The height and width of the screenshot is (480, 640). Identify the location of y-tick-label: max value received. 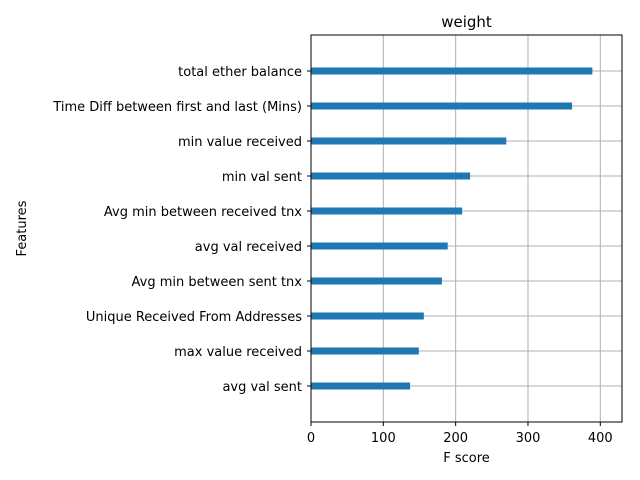
(238, 352).